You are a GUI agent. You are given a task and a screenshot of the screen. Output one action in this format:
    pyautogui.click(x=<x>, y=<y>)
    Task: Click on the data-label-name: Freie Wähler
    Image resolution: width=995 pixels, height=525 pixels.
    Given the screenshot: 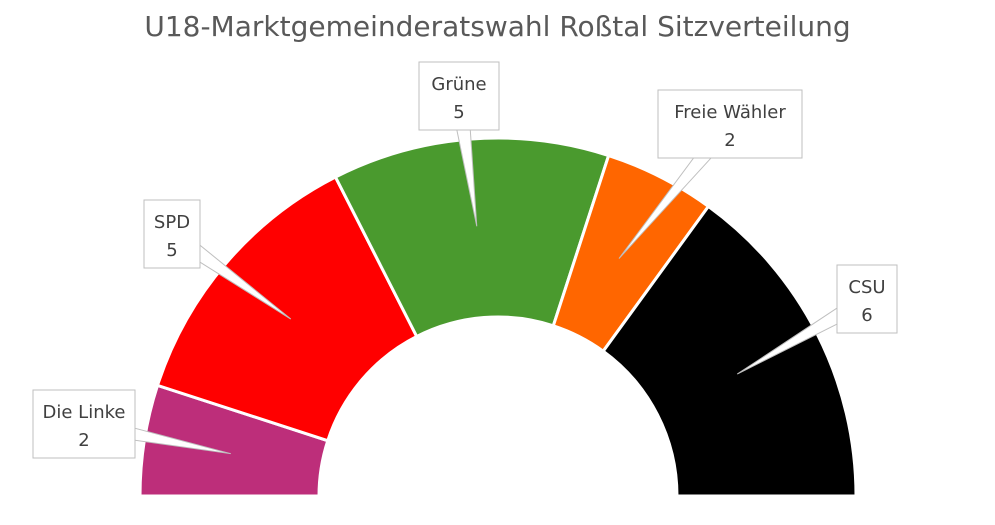 What is the action you would take?
    pyautogui.click(x=730, y=112)
    